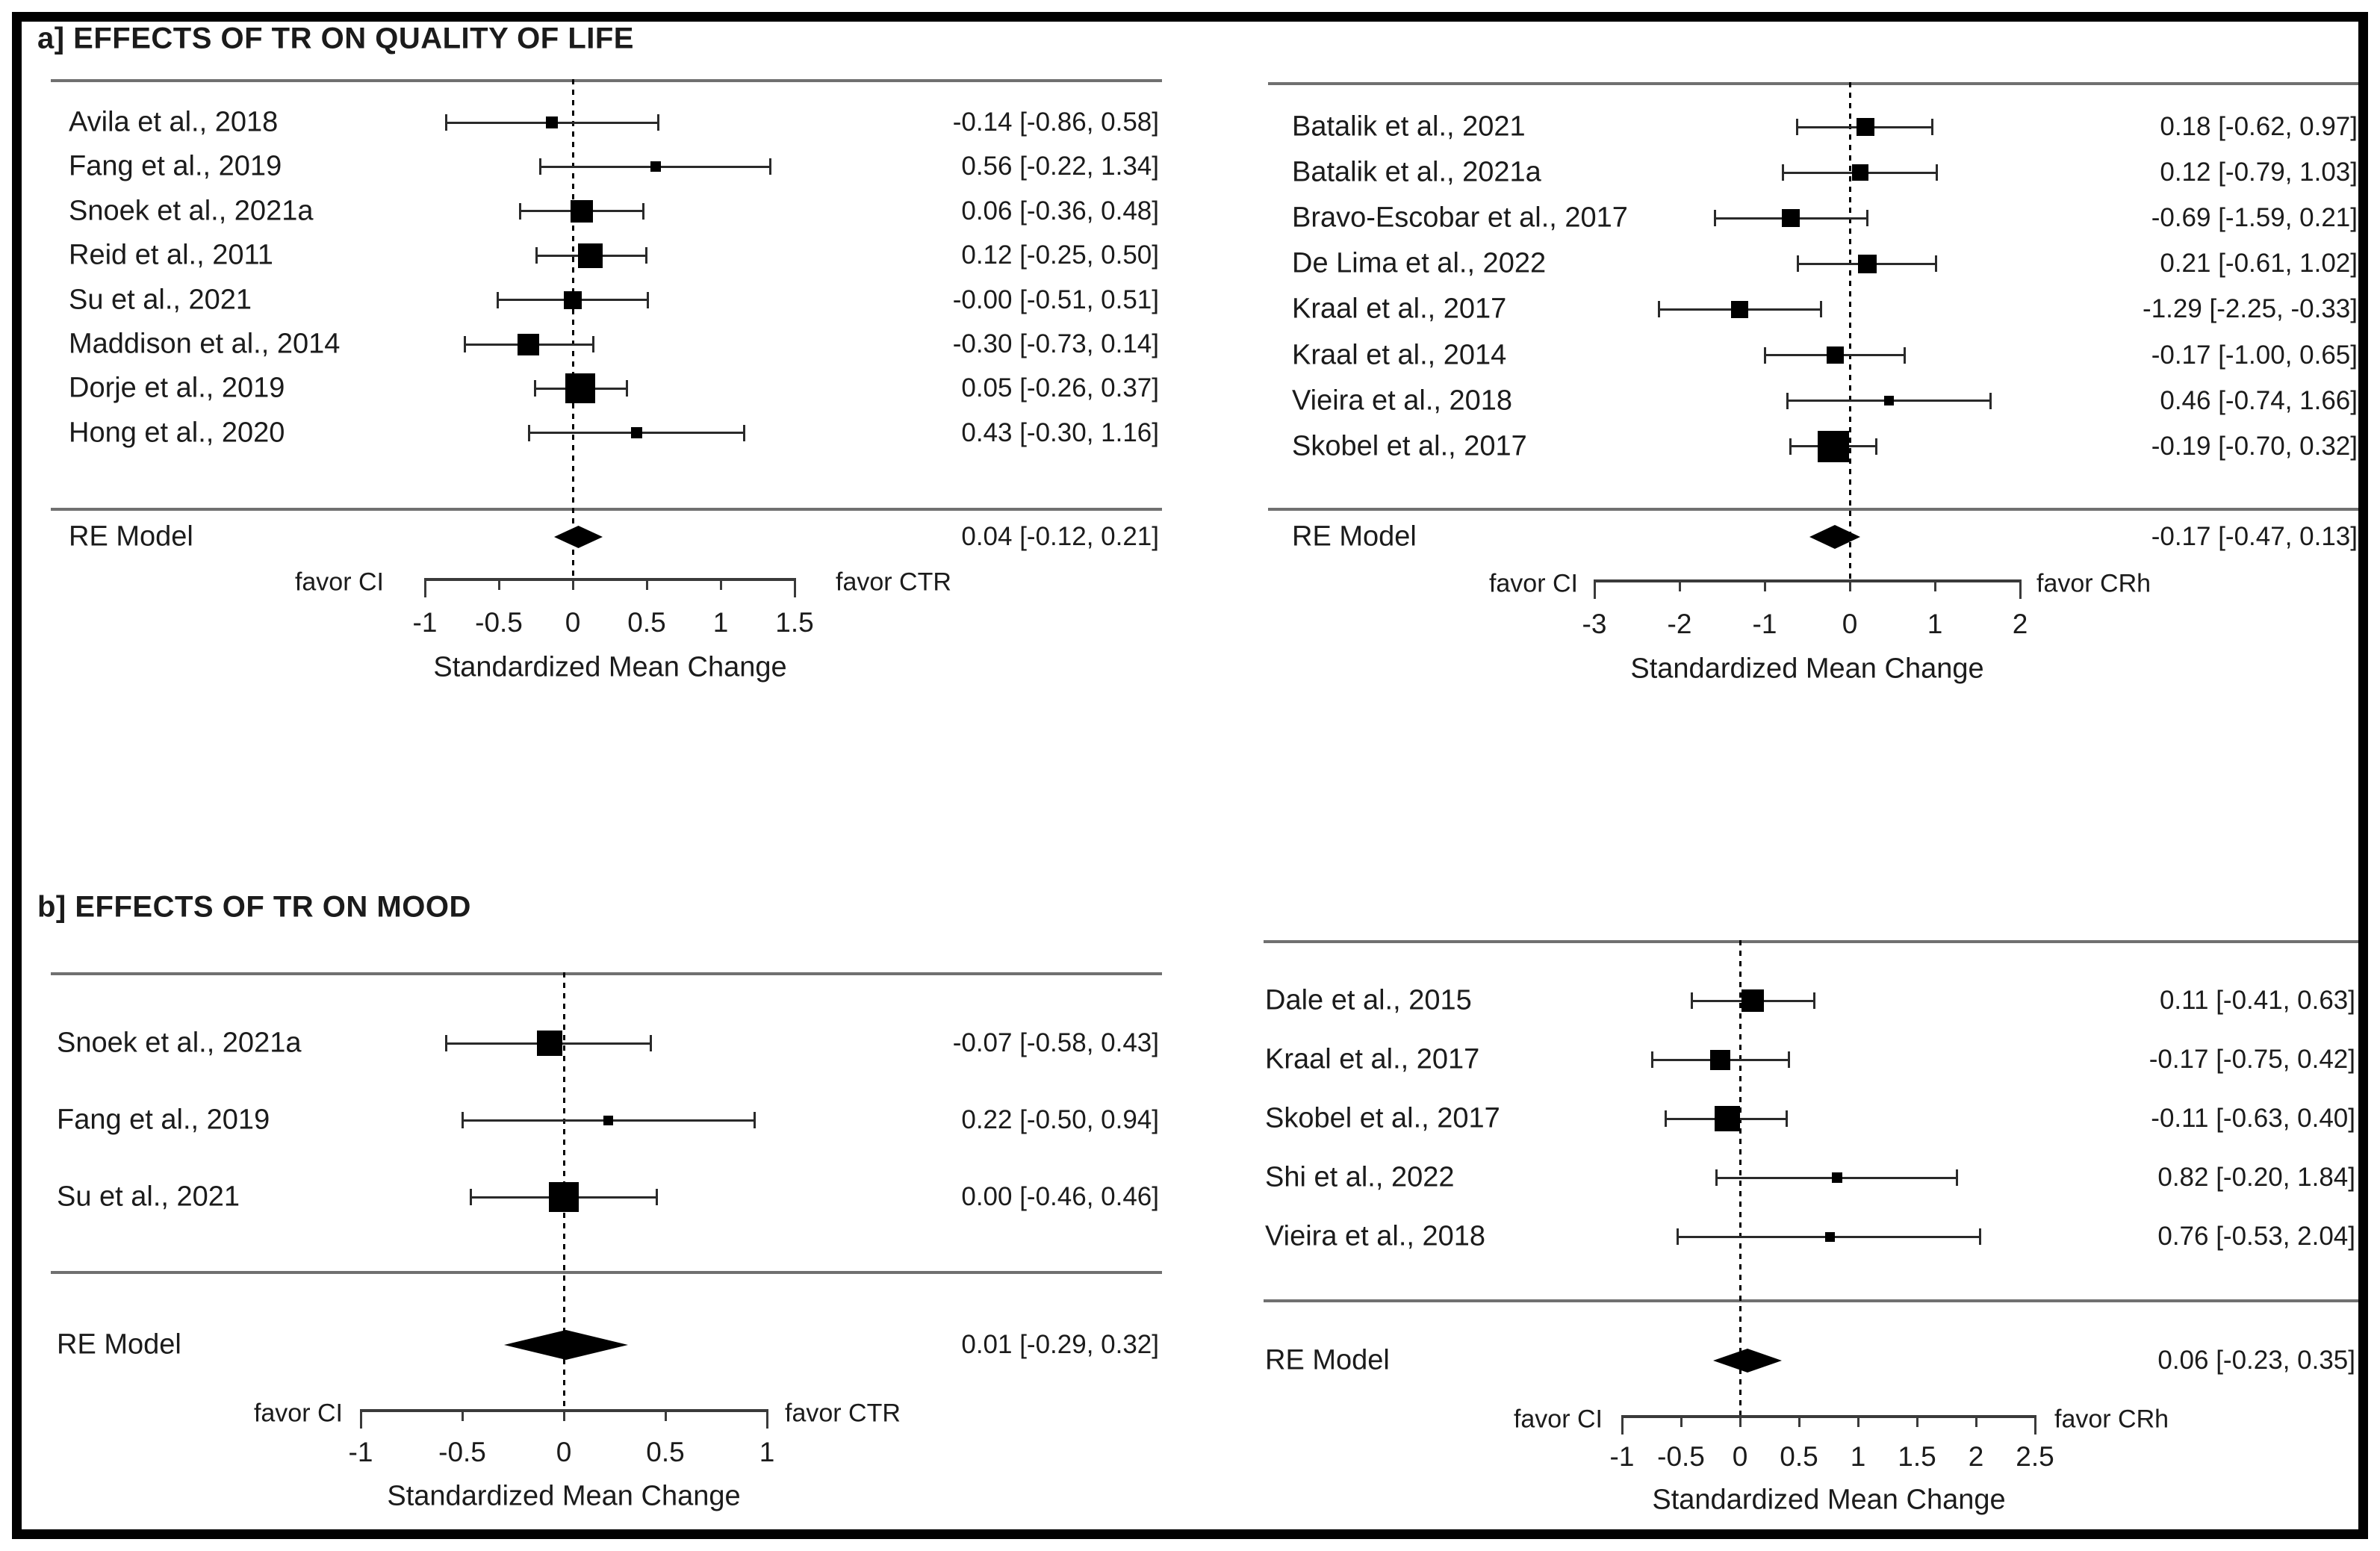 The image size is (2380, 1551). I want to click on re-estimate-annotation: 0.04 [-0.12, 0.21], so click(1060, 536).